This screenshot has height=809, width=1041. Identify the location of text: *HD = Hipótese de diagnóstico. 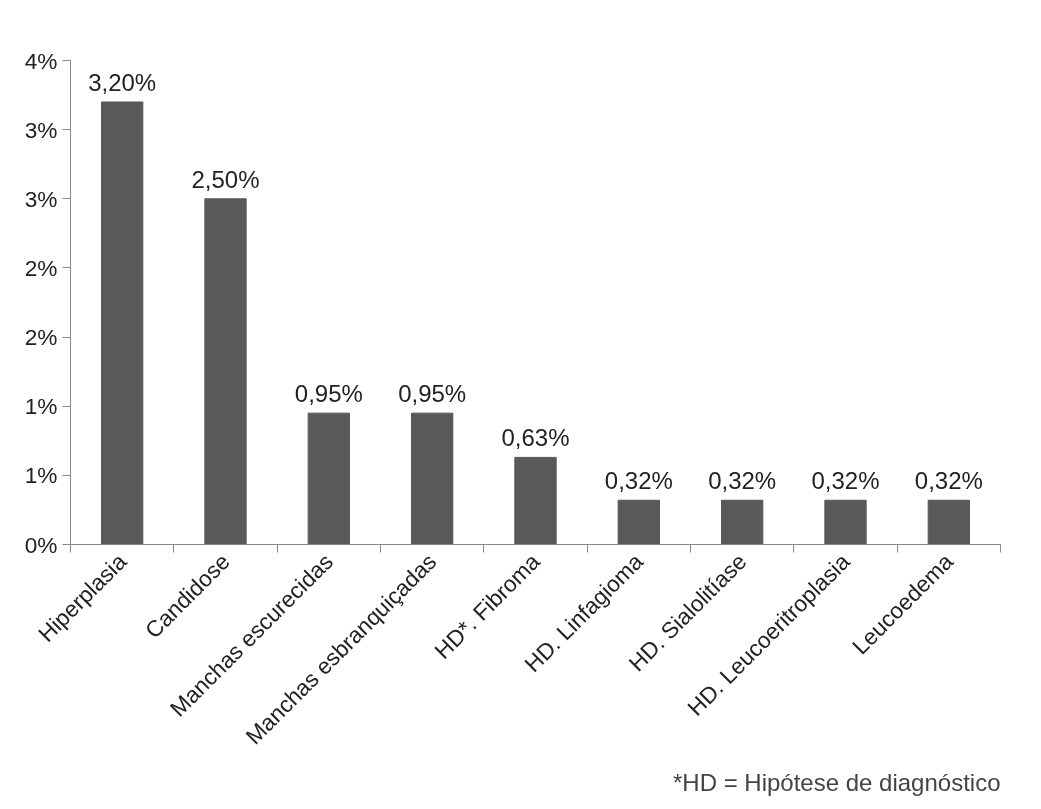
(836, 782).